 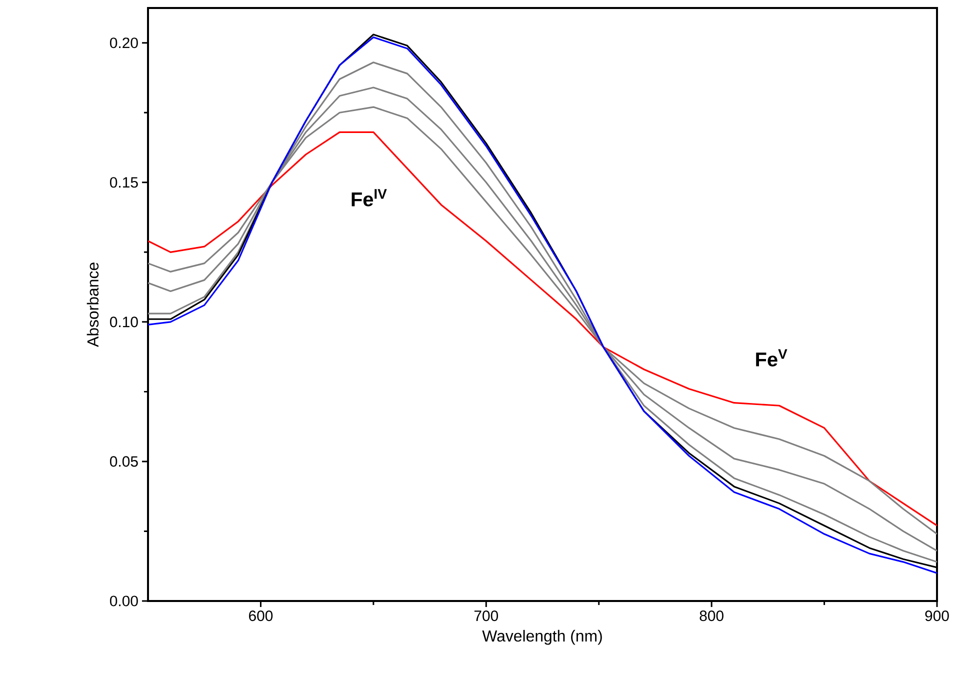 I want to click on annotation: Fe$^{IV}$, so click(x=369, y=197).